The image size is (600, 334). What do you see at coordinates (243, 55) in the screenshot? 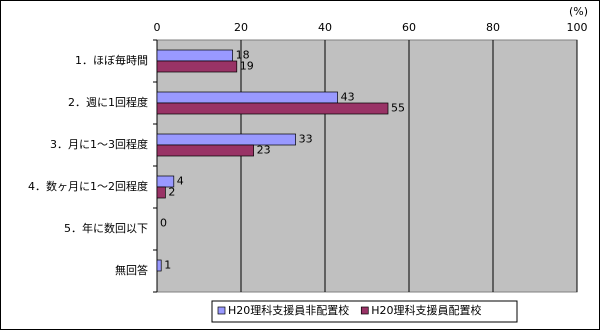
I see `data-label: 18` at bounding box center [243, 55].